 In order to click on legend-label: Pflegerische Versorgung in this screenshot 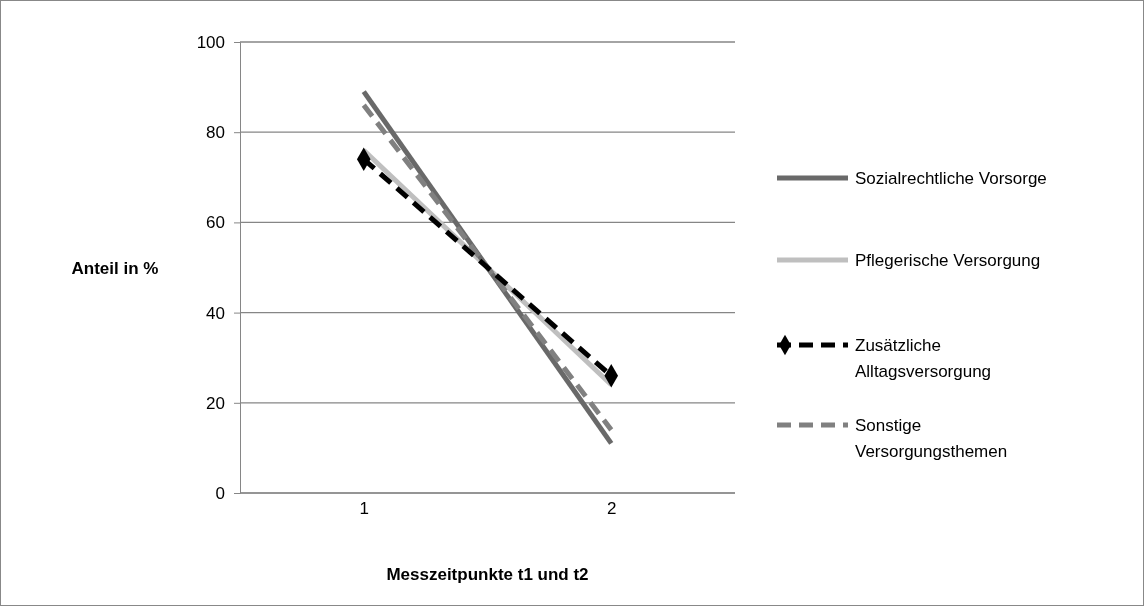, I will do `click(948, 260)`.